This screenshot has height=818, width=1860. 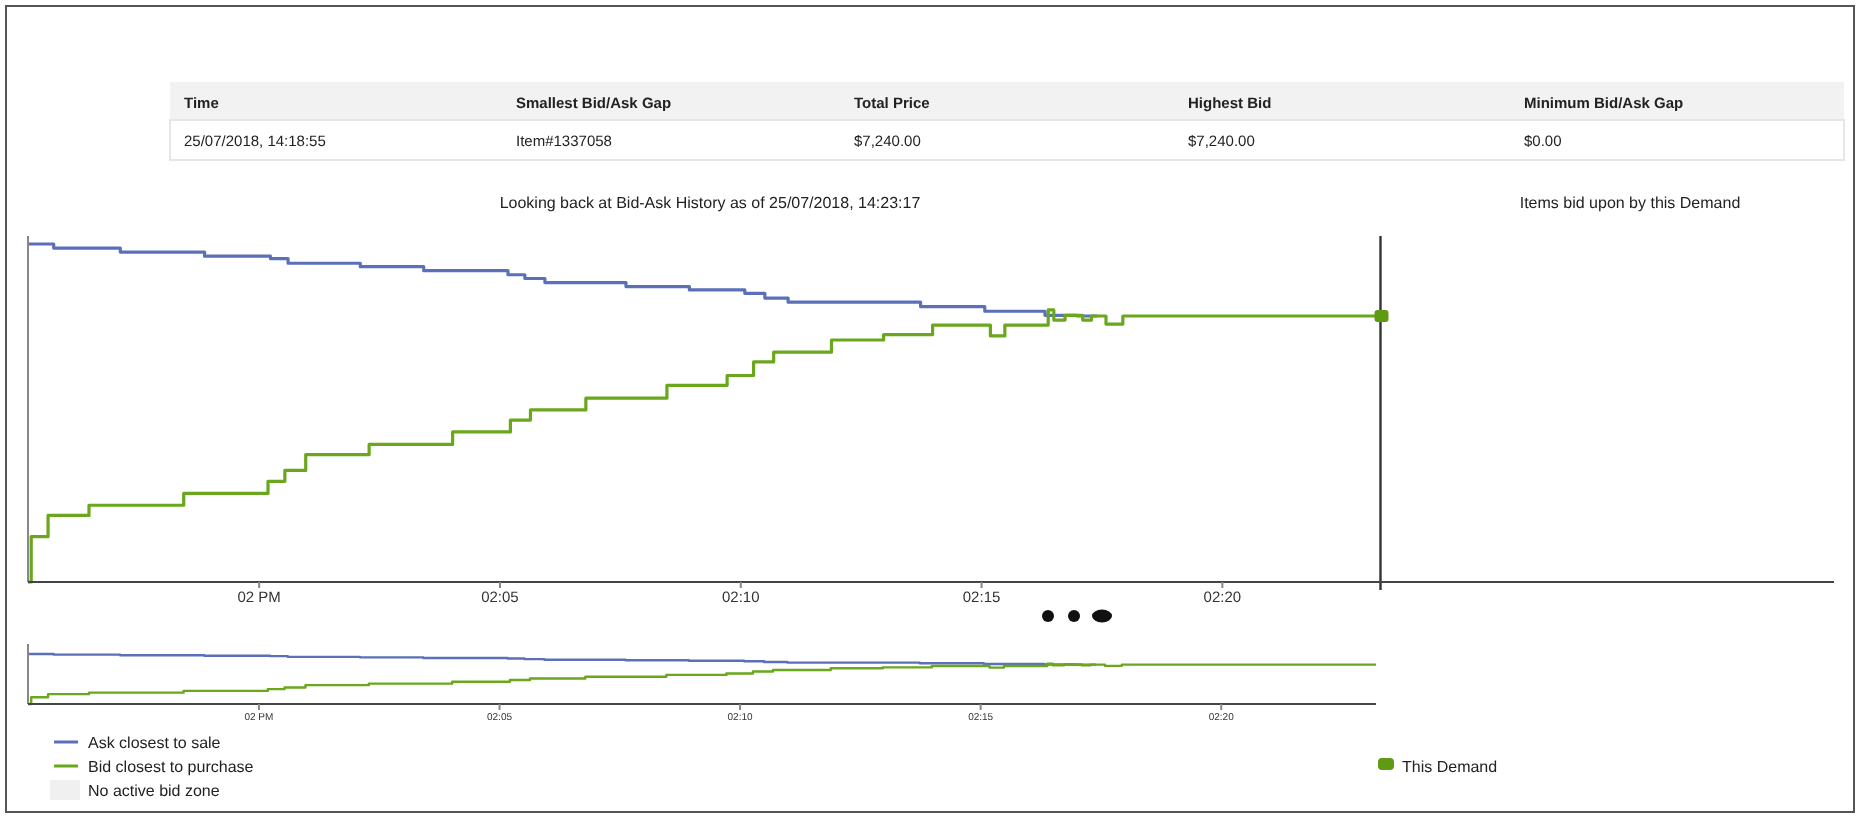 What do you see at coordinates (1450, 767) in the screenshot?
I see `legend-label: This Demand` at bounding box center [1450, 767].